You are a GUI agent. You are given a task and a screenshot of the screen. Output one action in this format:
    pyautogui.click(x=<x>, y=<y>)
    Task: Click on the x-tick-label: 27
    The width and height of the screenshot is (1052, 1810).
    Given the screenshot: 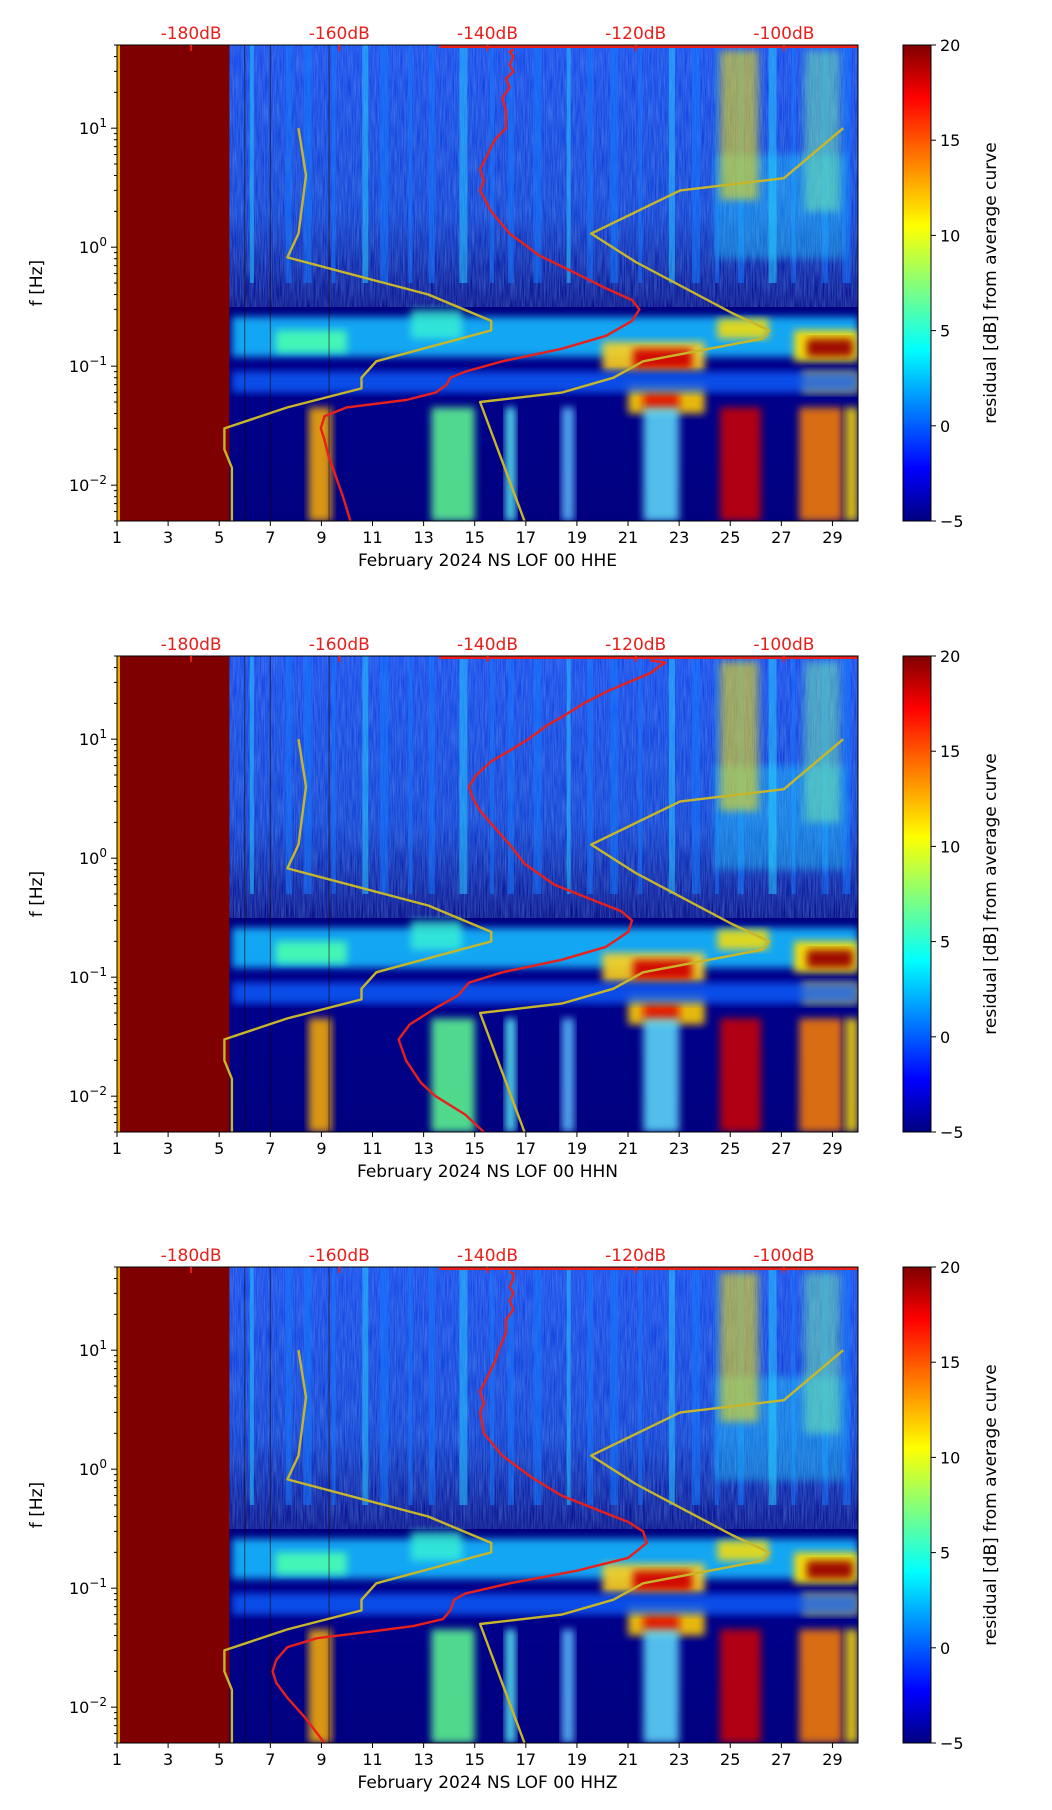 What is the action you would take?
    pyautogui.click(x=781, y=1148)
    